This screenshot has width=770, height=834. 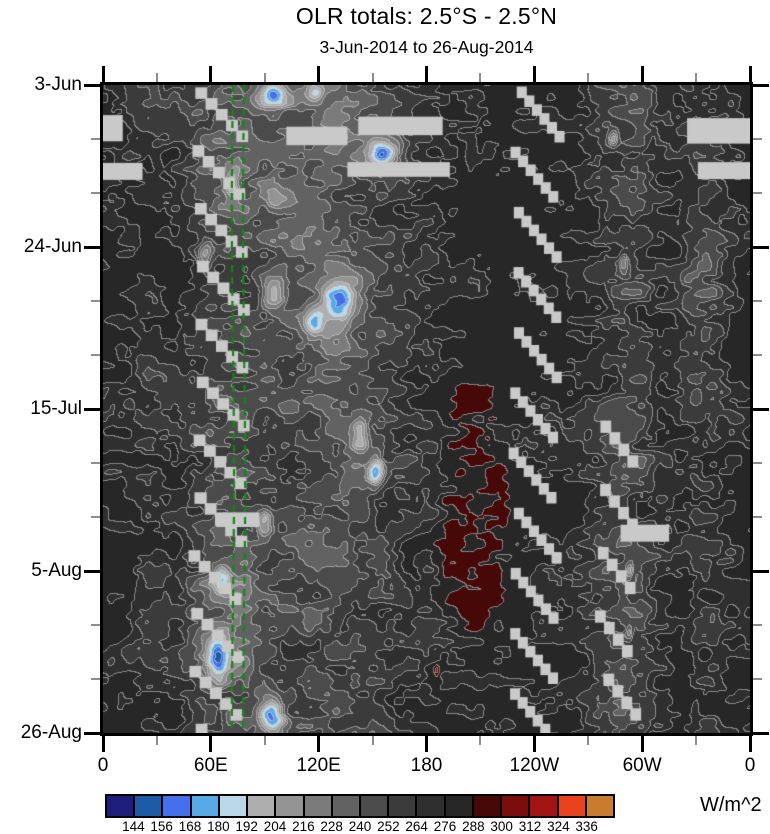 What do you see at coordinates (190, 826) in the screenshot?
I see `colorbar-tick-label: 168` at bounding box center [190, 826].